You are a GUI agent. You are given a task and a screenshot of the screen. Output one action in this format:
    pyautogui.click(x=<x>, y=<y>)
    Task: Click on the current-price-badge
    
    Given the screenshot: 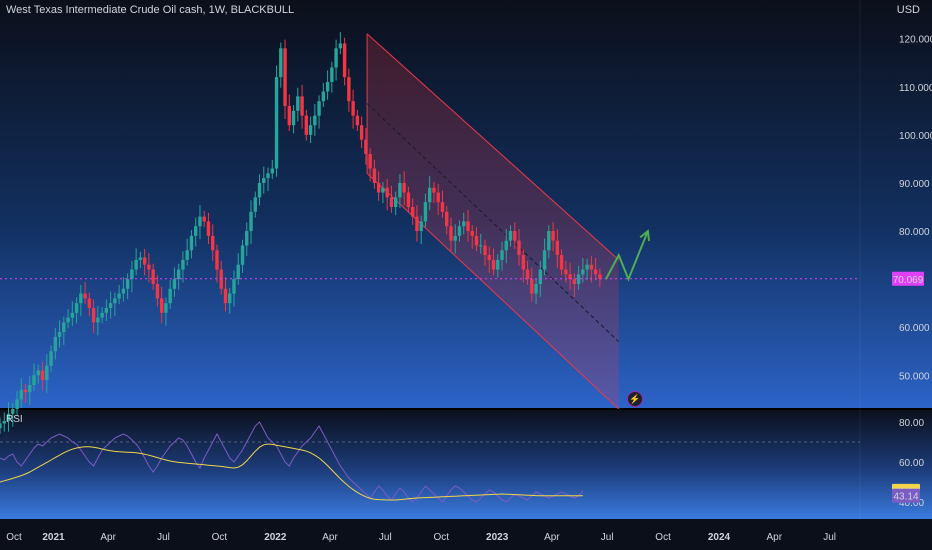 What is the action you would take?
    pyautogui.click(x=908, y=278)
    